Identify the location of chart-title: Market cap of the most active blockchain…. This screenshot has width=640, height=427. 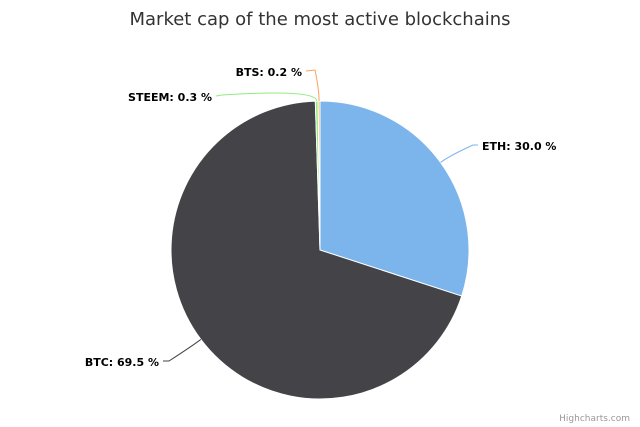
(319, 19).